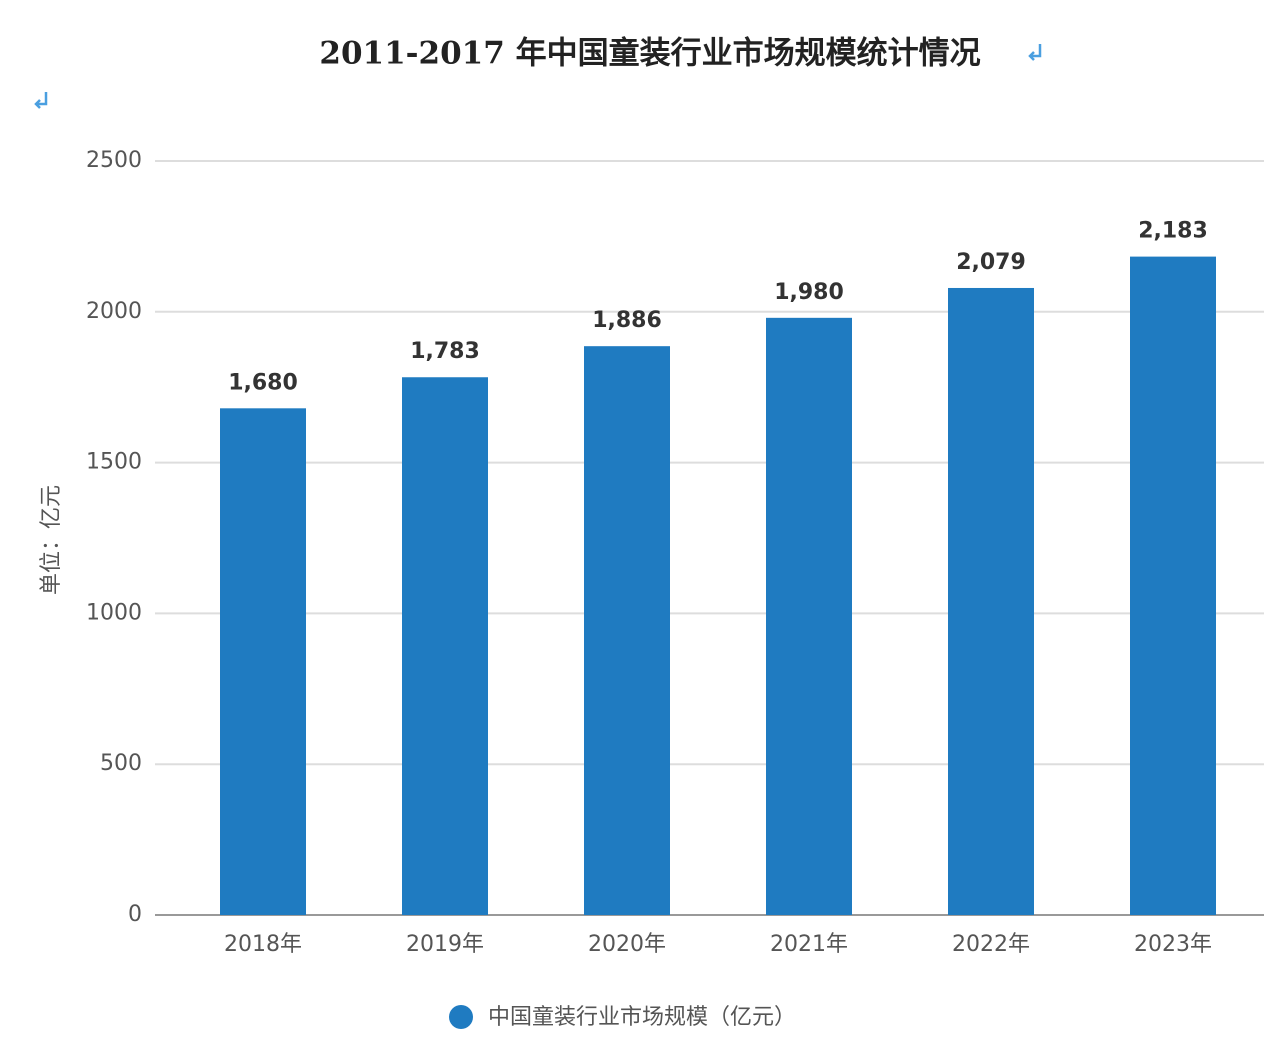 This screenshot has width=1276, height=1046. Describe the element at coordinates (461, 1017) in the screenshot. I see `legend-marker` at that location.